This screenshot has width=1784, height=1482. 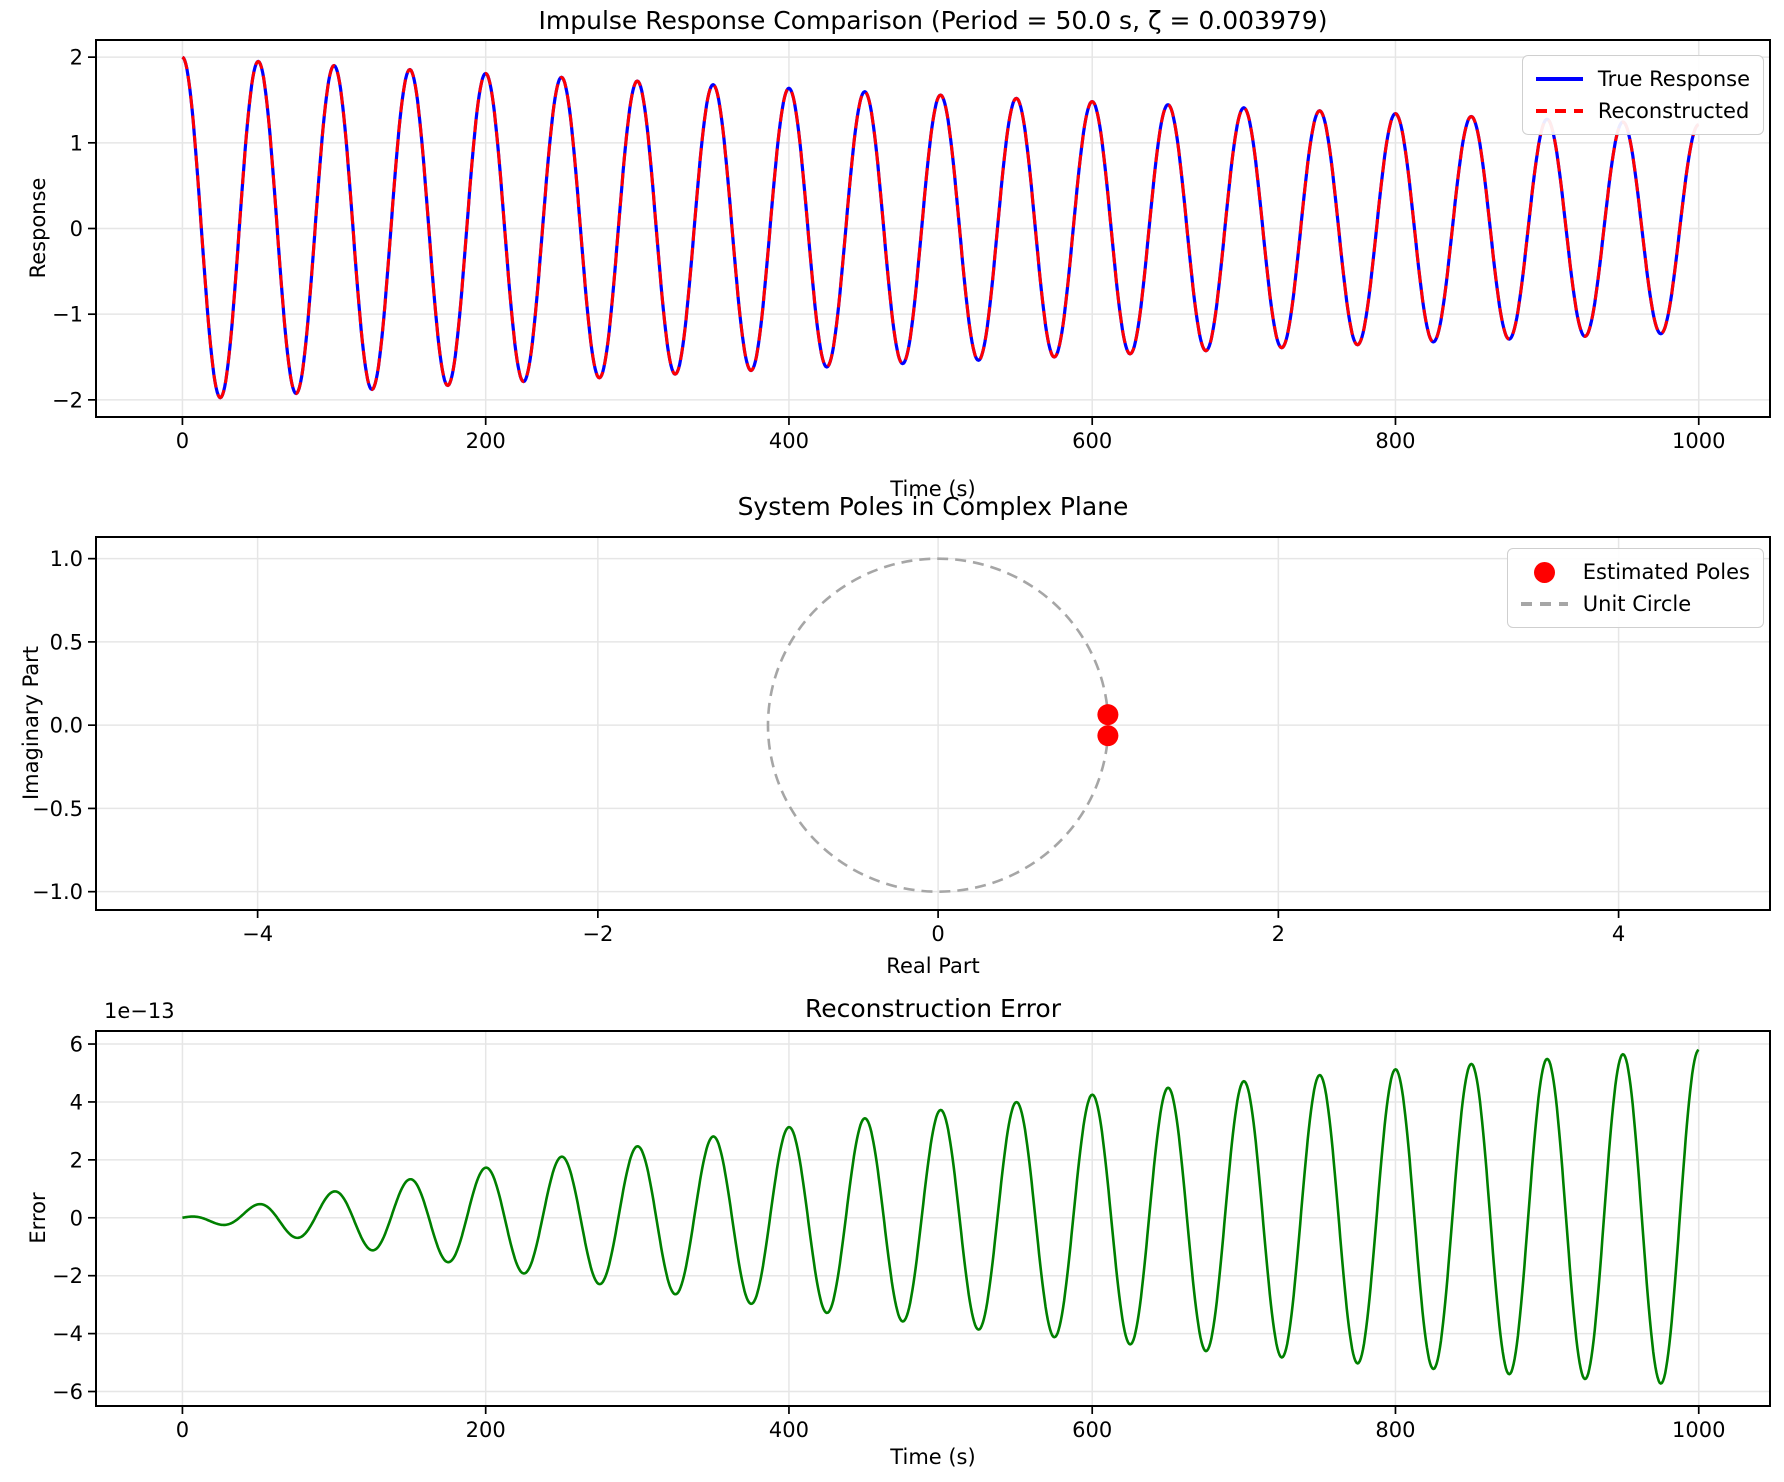 What do you see at coordinates (67, 1392) in the screenshot?
I see `y-tick-label: −6` at bounding box center [67, 1392].